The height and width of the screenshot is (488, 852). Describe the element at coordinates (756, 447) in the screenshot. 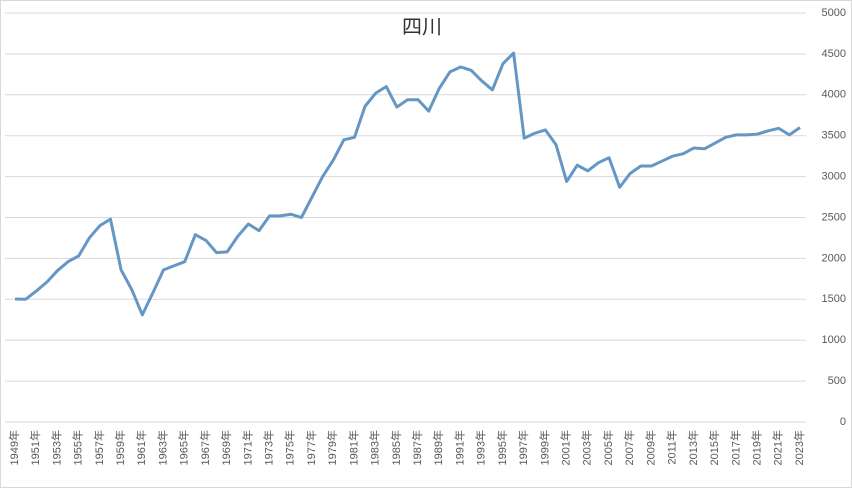

I see `x-tick-label: 2019年` at that location.